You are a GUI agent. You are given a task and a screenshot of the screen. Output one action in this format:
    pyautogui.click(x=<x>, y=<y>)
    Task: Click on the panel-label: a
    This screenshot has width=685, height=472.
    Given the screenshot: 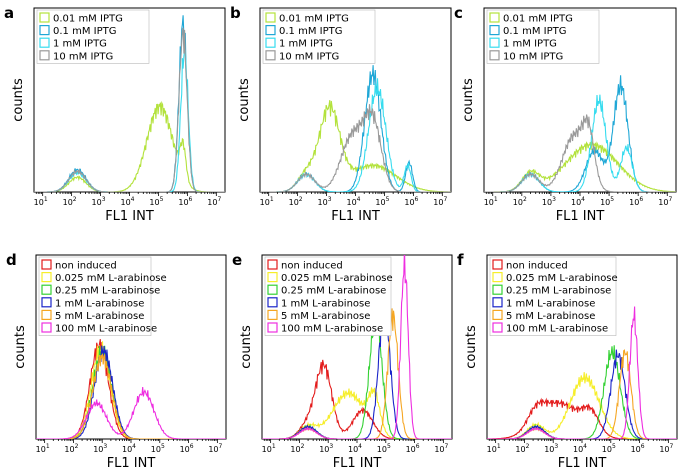 What is the action you would take?
    pyautogui.click(x=9, y=13)
    